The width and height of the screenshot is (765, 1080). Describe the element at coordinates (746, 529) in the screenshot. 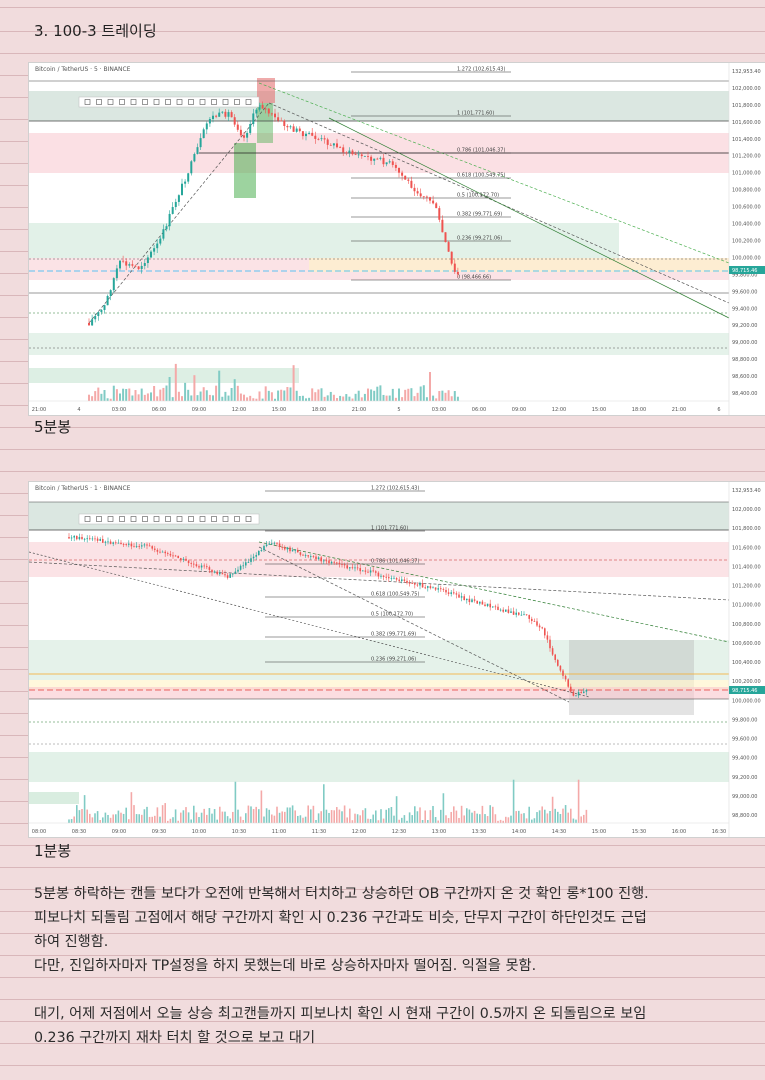

I see `price-axis-label: 101,800.00` at that location.